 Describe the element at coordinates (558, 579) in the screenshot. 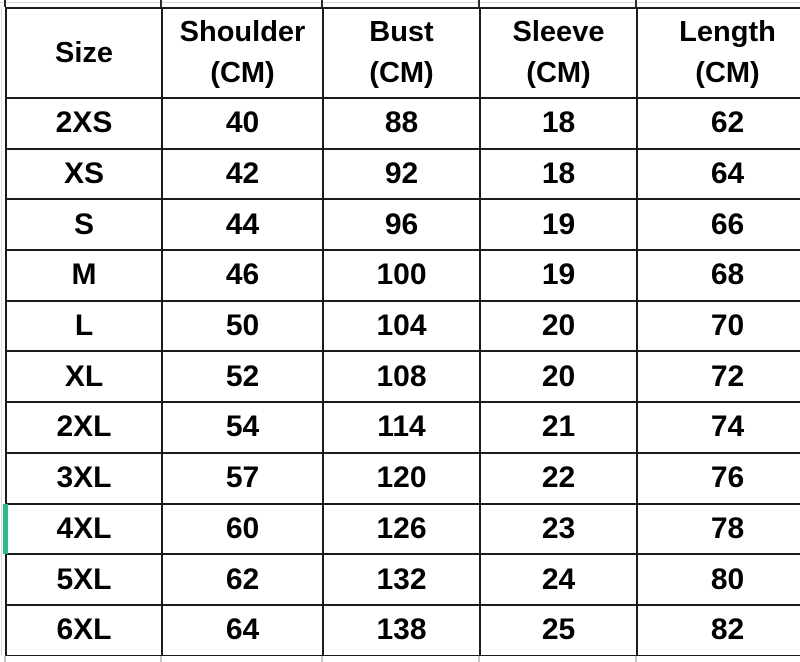

I see `sleeve-cell: 24` at that location.